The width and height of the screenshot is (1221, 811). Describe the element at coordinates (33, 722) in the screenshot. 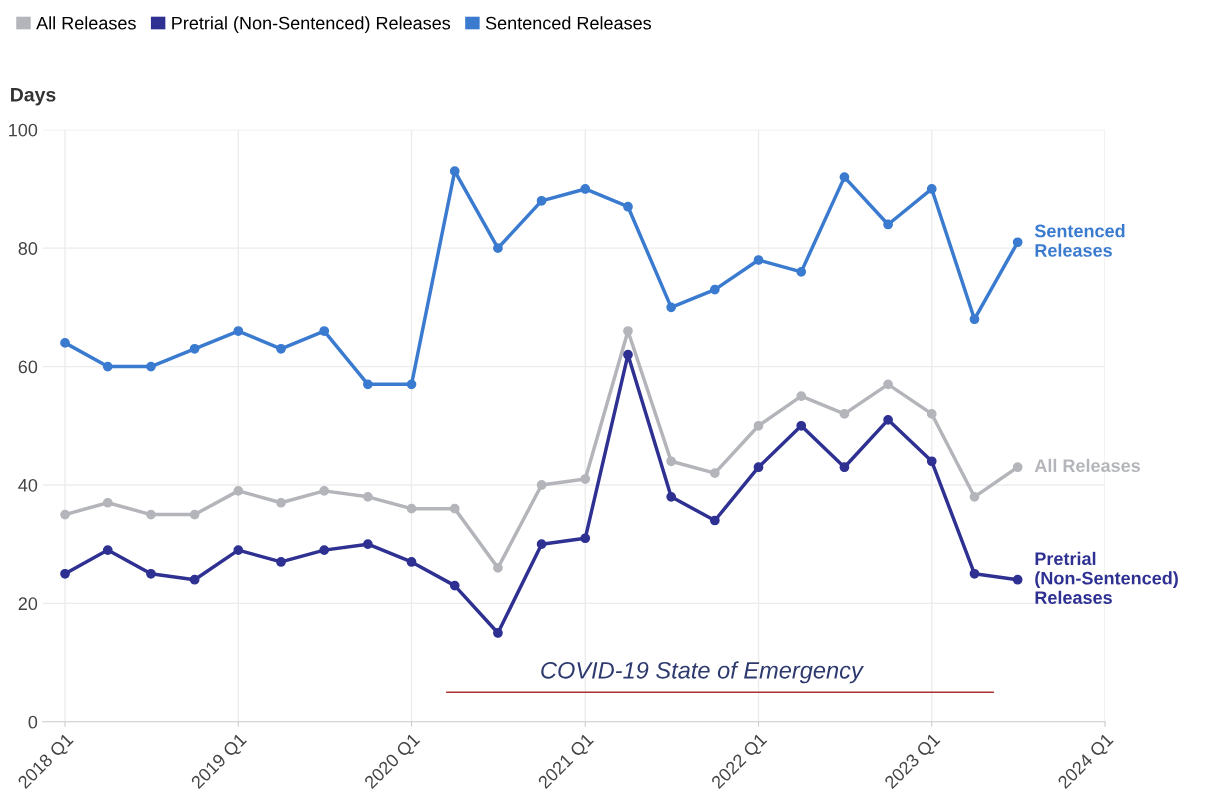

I see `y-tick-label: 0` at that location.